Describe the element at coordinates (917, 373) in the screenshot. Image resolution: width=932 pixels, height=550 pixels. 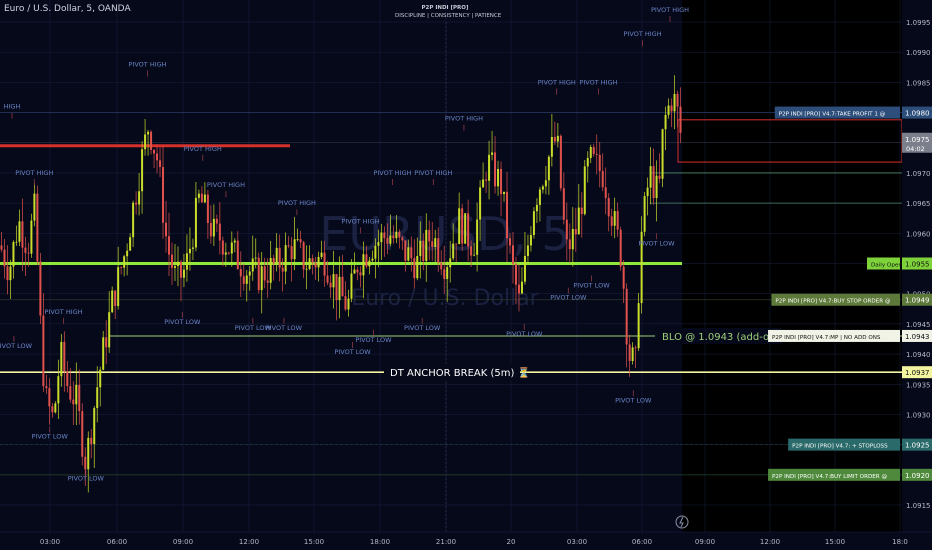
I see `price-tag-text: 1.0937` at that location.